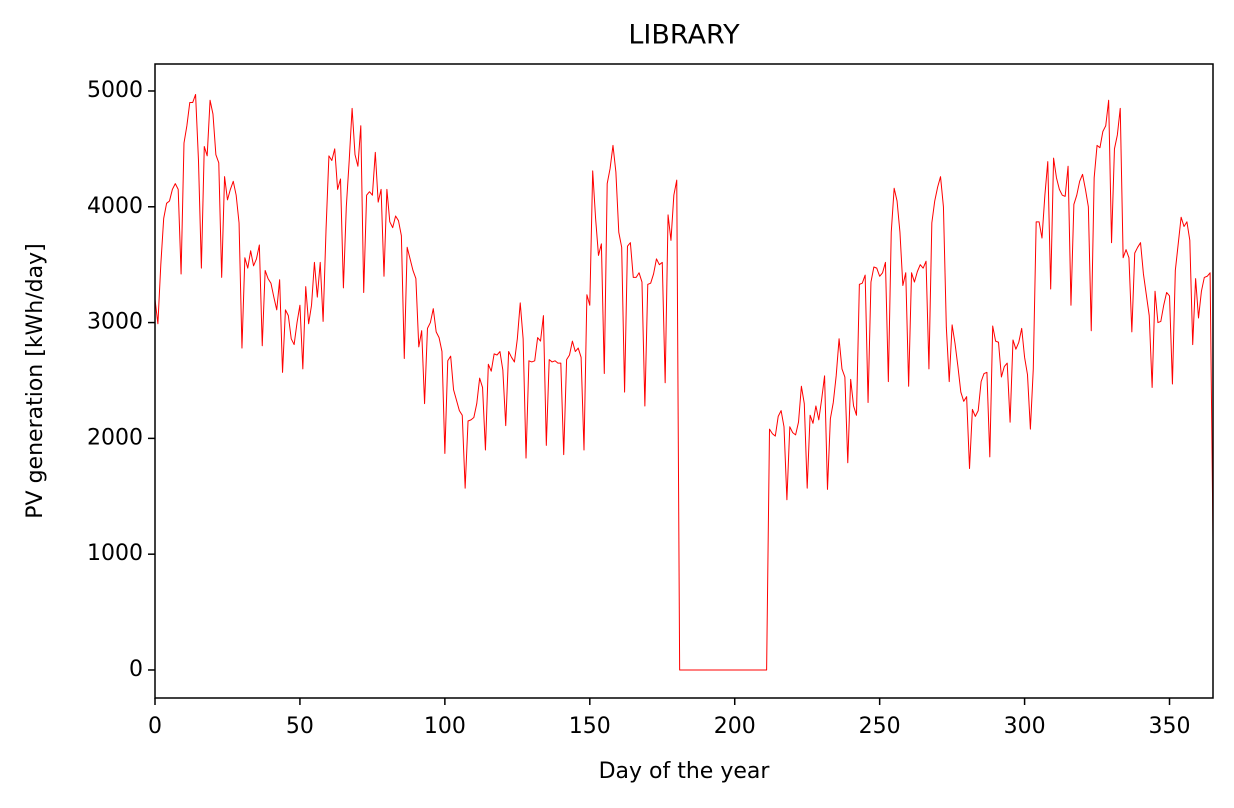  Describe the element at coordinates (35, 380) in the screenshot. I see `y-axis-label: PV generation [kWh/day]` at that location.